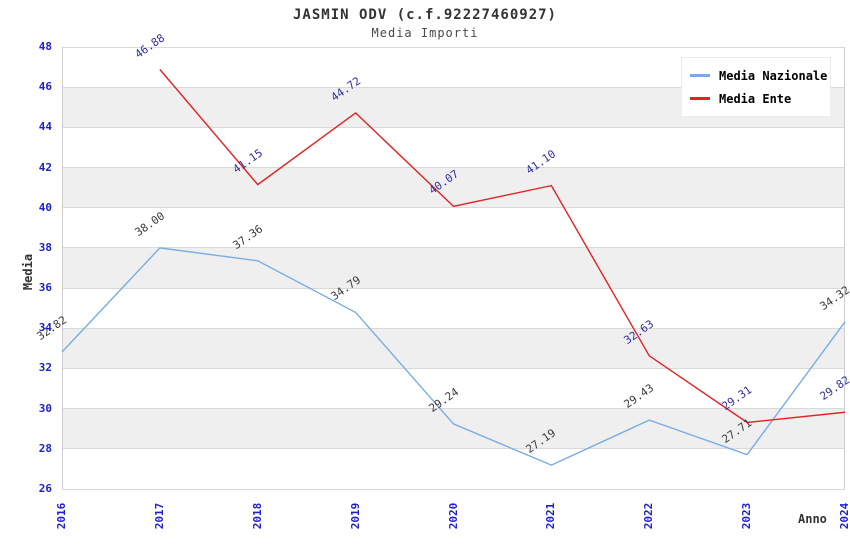 Image resolution: width=850 pixels, height=550 pixels. I want to click on y-tick-label: 26, so click(45, 488).